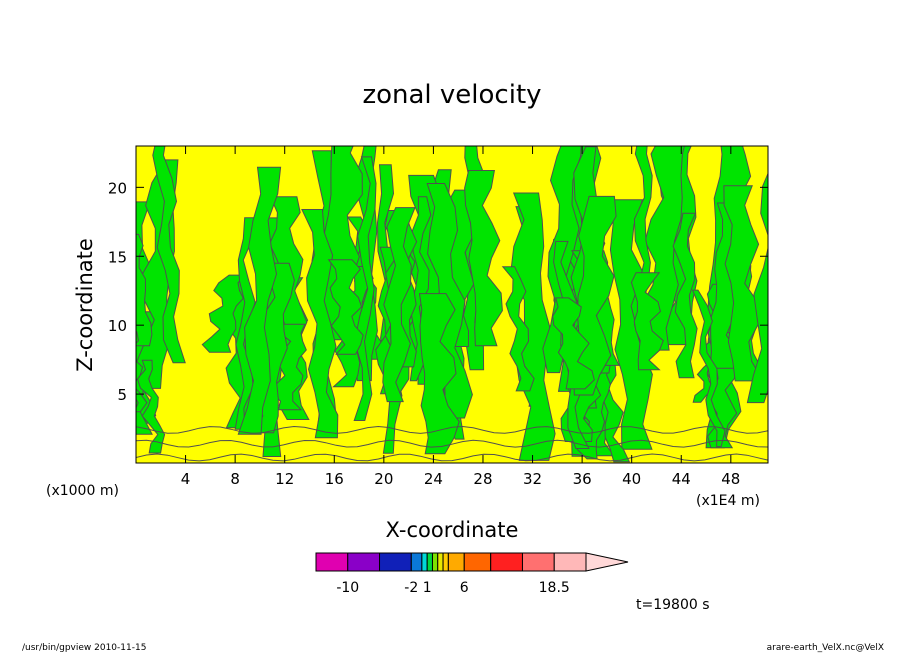 The height and width of the screenshot is (654, 904). Describe the element at coordinates (631, 479) in the screenshot. I see `x-tick-label: 40` at that location.